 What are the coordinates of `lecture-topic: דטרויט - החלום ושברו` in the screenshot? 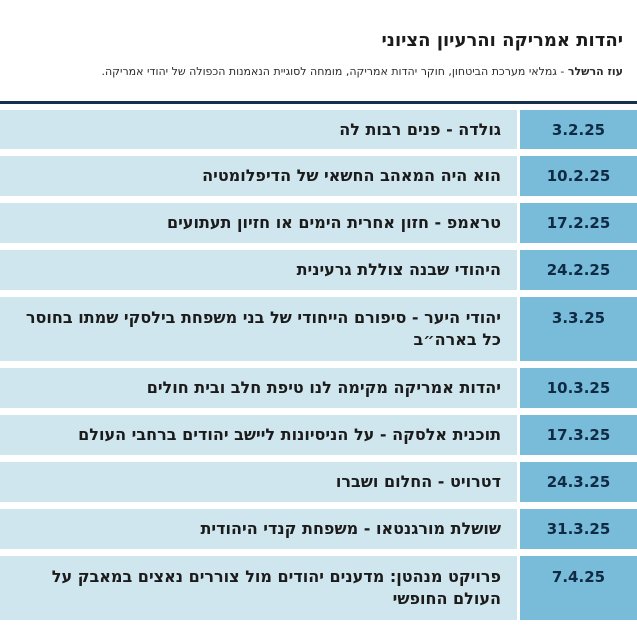 It's located at (258, 482).